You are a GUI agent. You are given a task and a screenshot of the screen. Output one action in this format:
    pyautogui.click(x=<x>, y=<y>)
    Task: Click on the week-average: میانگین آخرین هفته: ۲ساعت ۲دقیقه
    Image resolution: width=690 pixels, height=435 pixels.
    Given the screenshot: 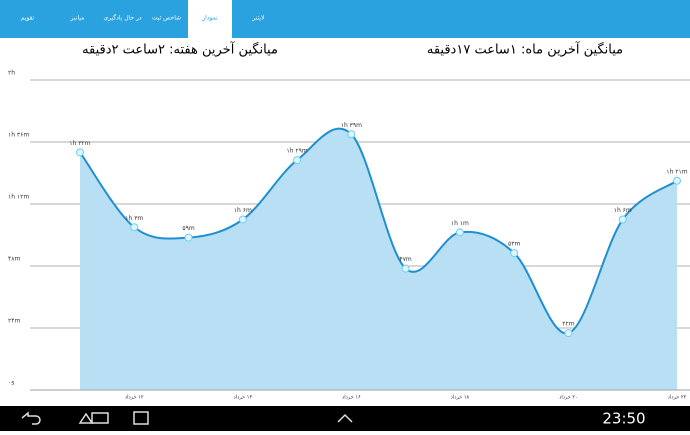 What is the action you would take?
    pyautogui.click(x=180, y=49)
    